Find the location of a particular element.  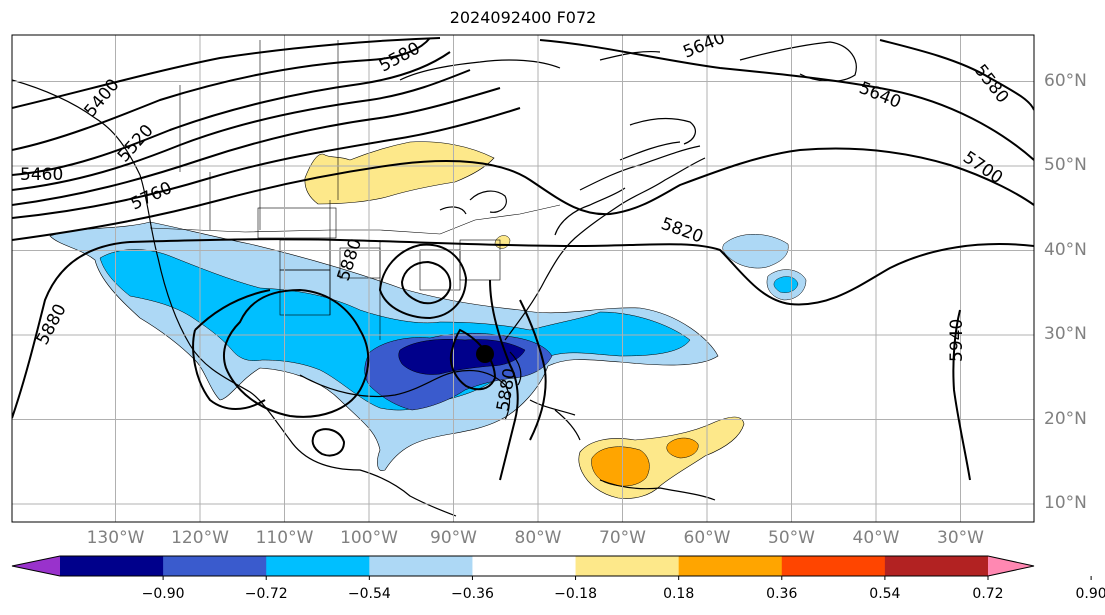

contour-label: 5700 is located at coordinates (982, 168).